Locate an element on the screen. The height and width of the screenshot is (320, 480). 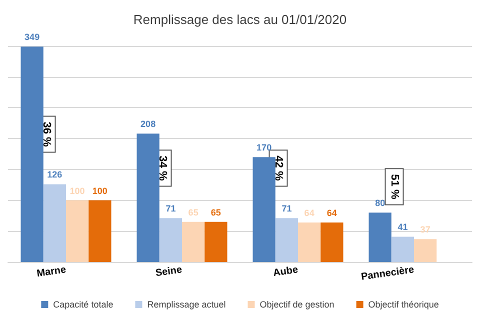
legend-label: Remplissage actuel is located at coordinates (186, 305).